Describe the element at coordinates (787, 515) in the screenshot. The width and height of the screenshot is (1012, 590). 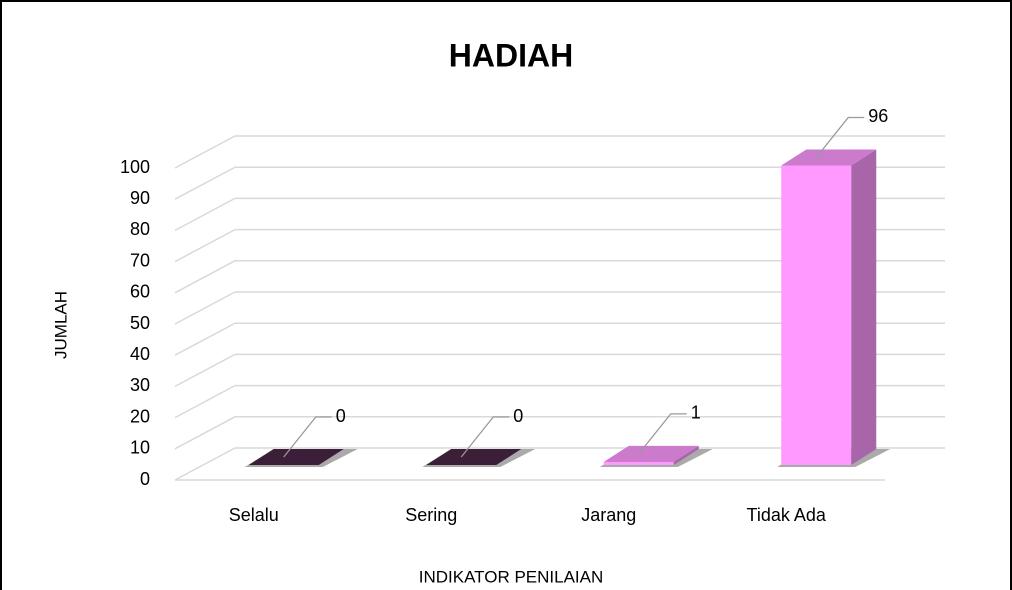
I see `x-tick-label: Tidak Ada` at that location.